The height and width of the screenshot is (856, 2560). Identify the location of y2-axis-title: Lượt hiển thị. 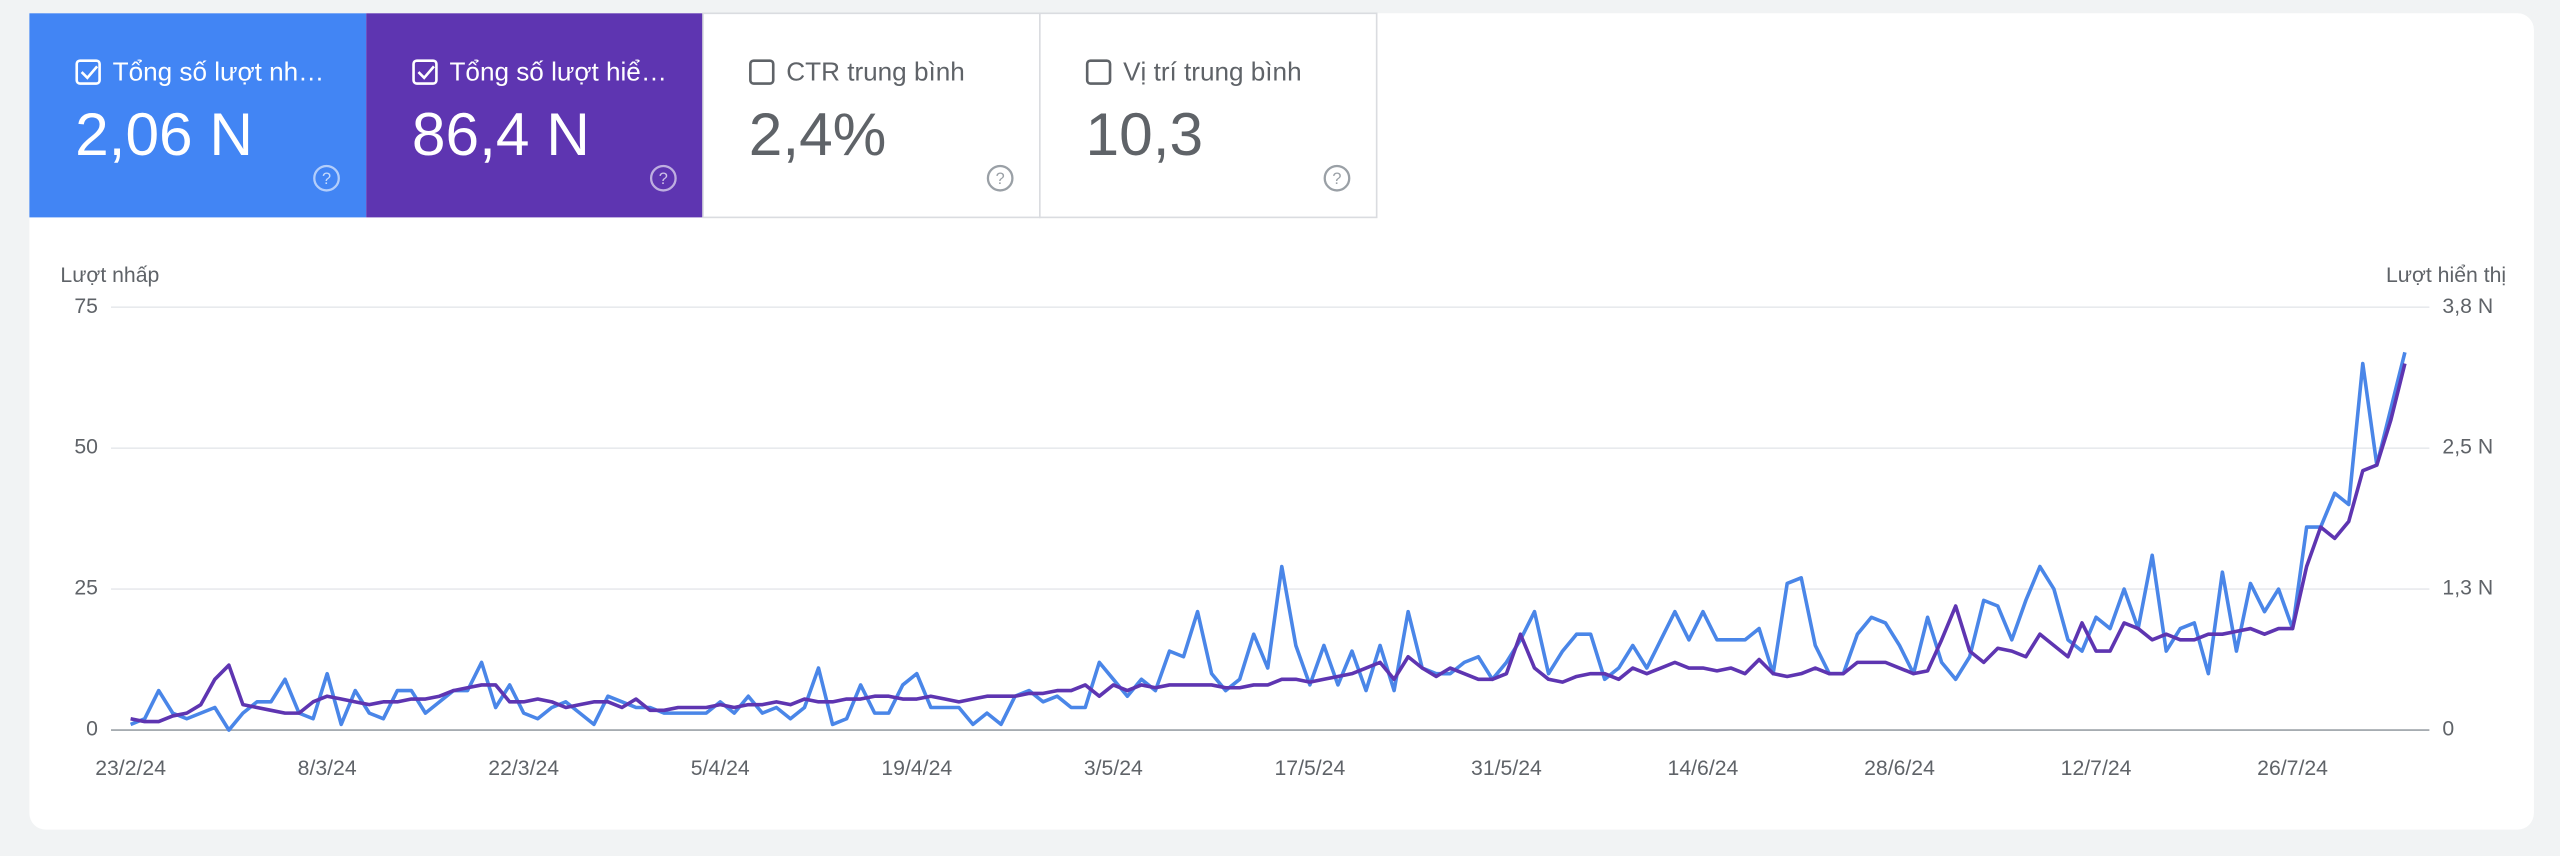
(2446, 275).